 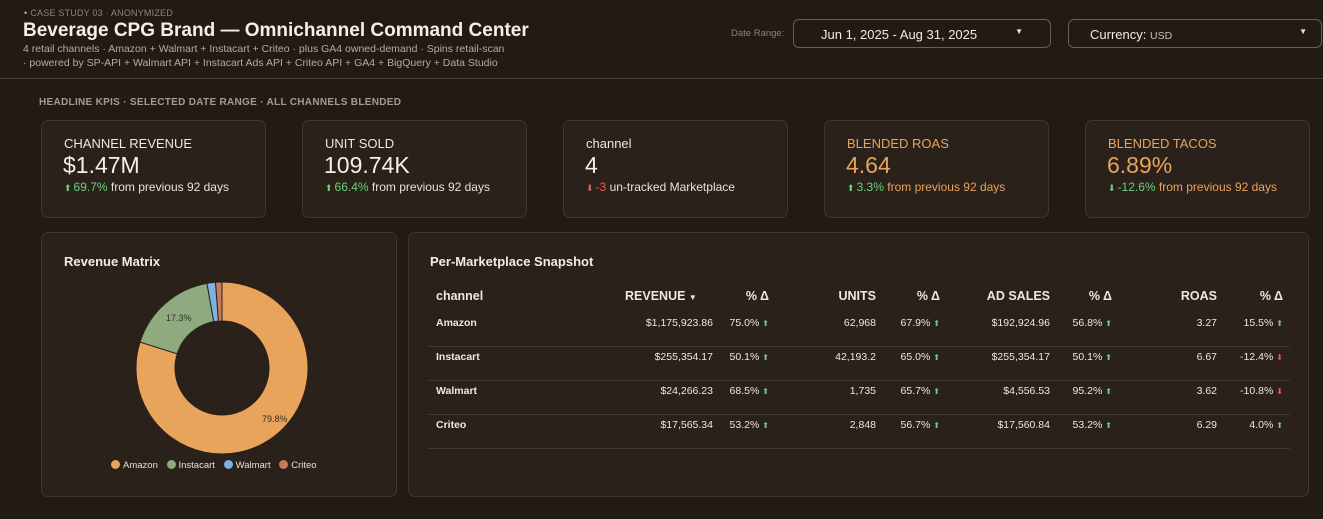 I want to click on cell-revenue: $17,565.34, so click(x=686, y=425).